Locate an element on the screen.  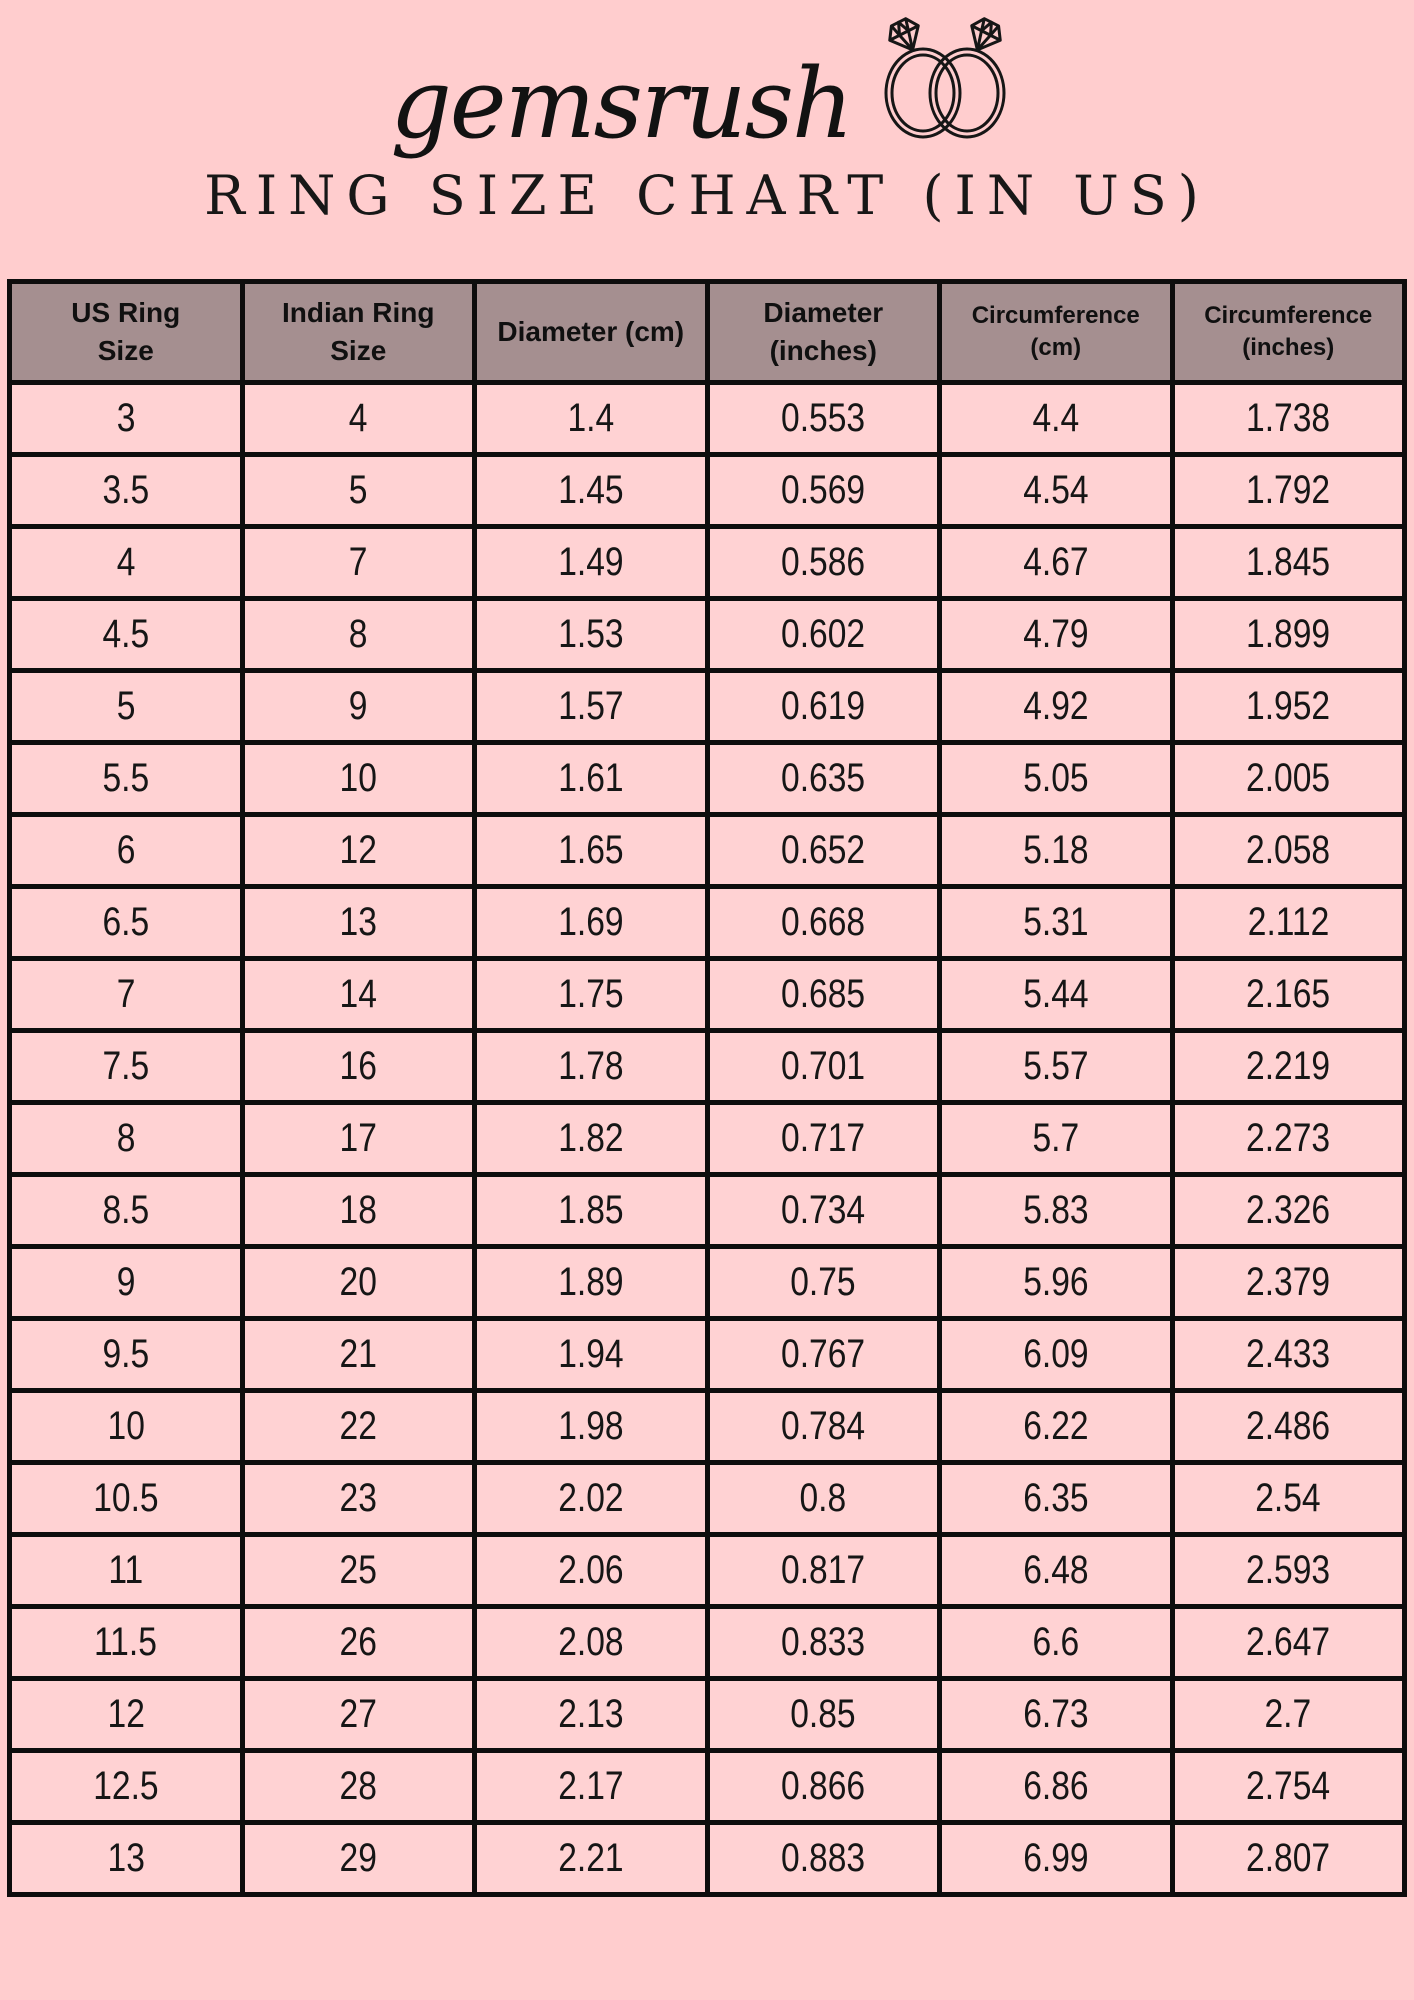
table-cell: 0.85 is located at coordinates (823, 1714).